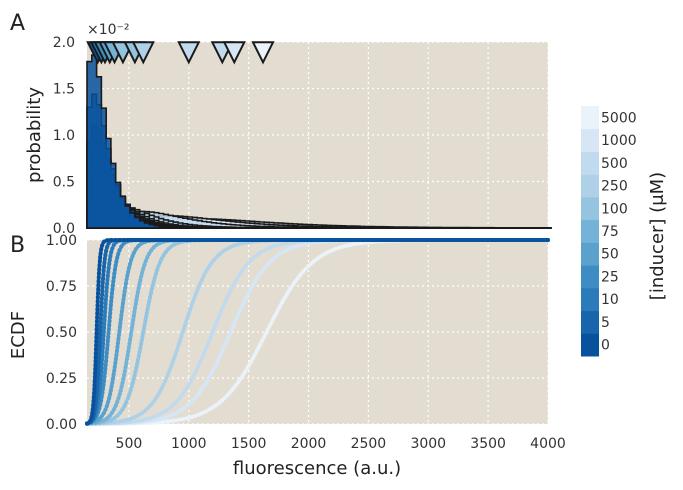  What do you see at coordinates (189, 444) in the screenshot?
I see `ecdf-x-tick-label: 1000` at bounding box center [189, 444].